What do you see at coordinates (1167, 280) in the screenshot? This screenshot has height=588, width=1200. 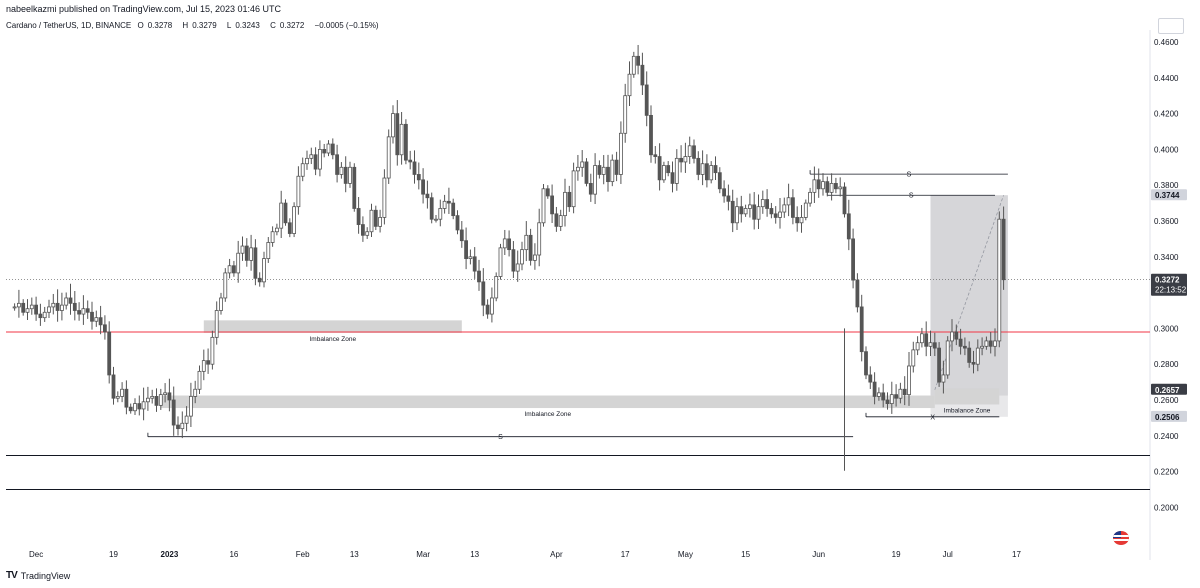 I see `price-label-text: 0.3272` at bounding box center [1167, 280].